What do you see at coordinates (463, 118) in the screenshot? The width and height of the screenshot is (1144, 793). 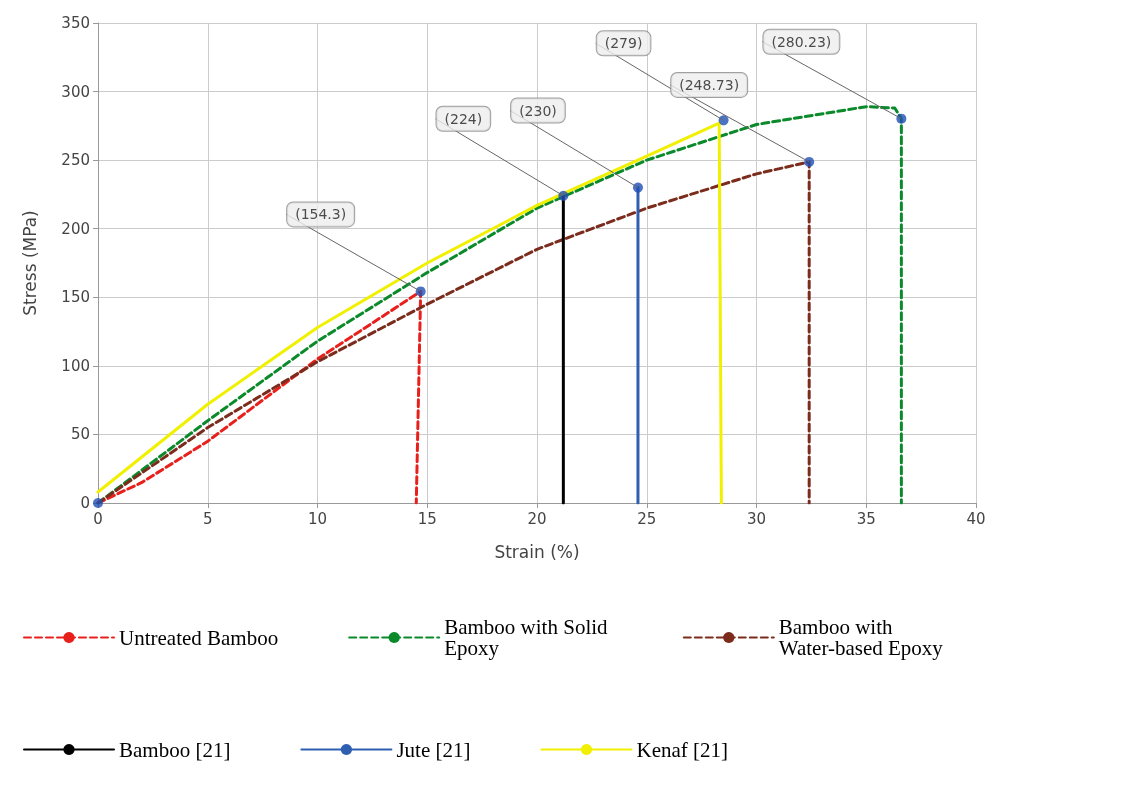 I see `annotation: (224)` at bounding box center [463, 118].